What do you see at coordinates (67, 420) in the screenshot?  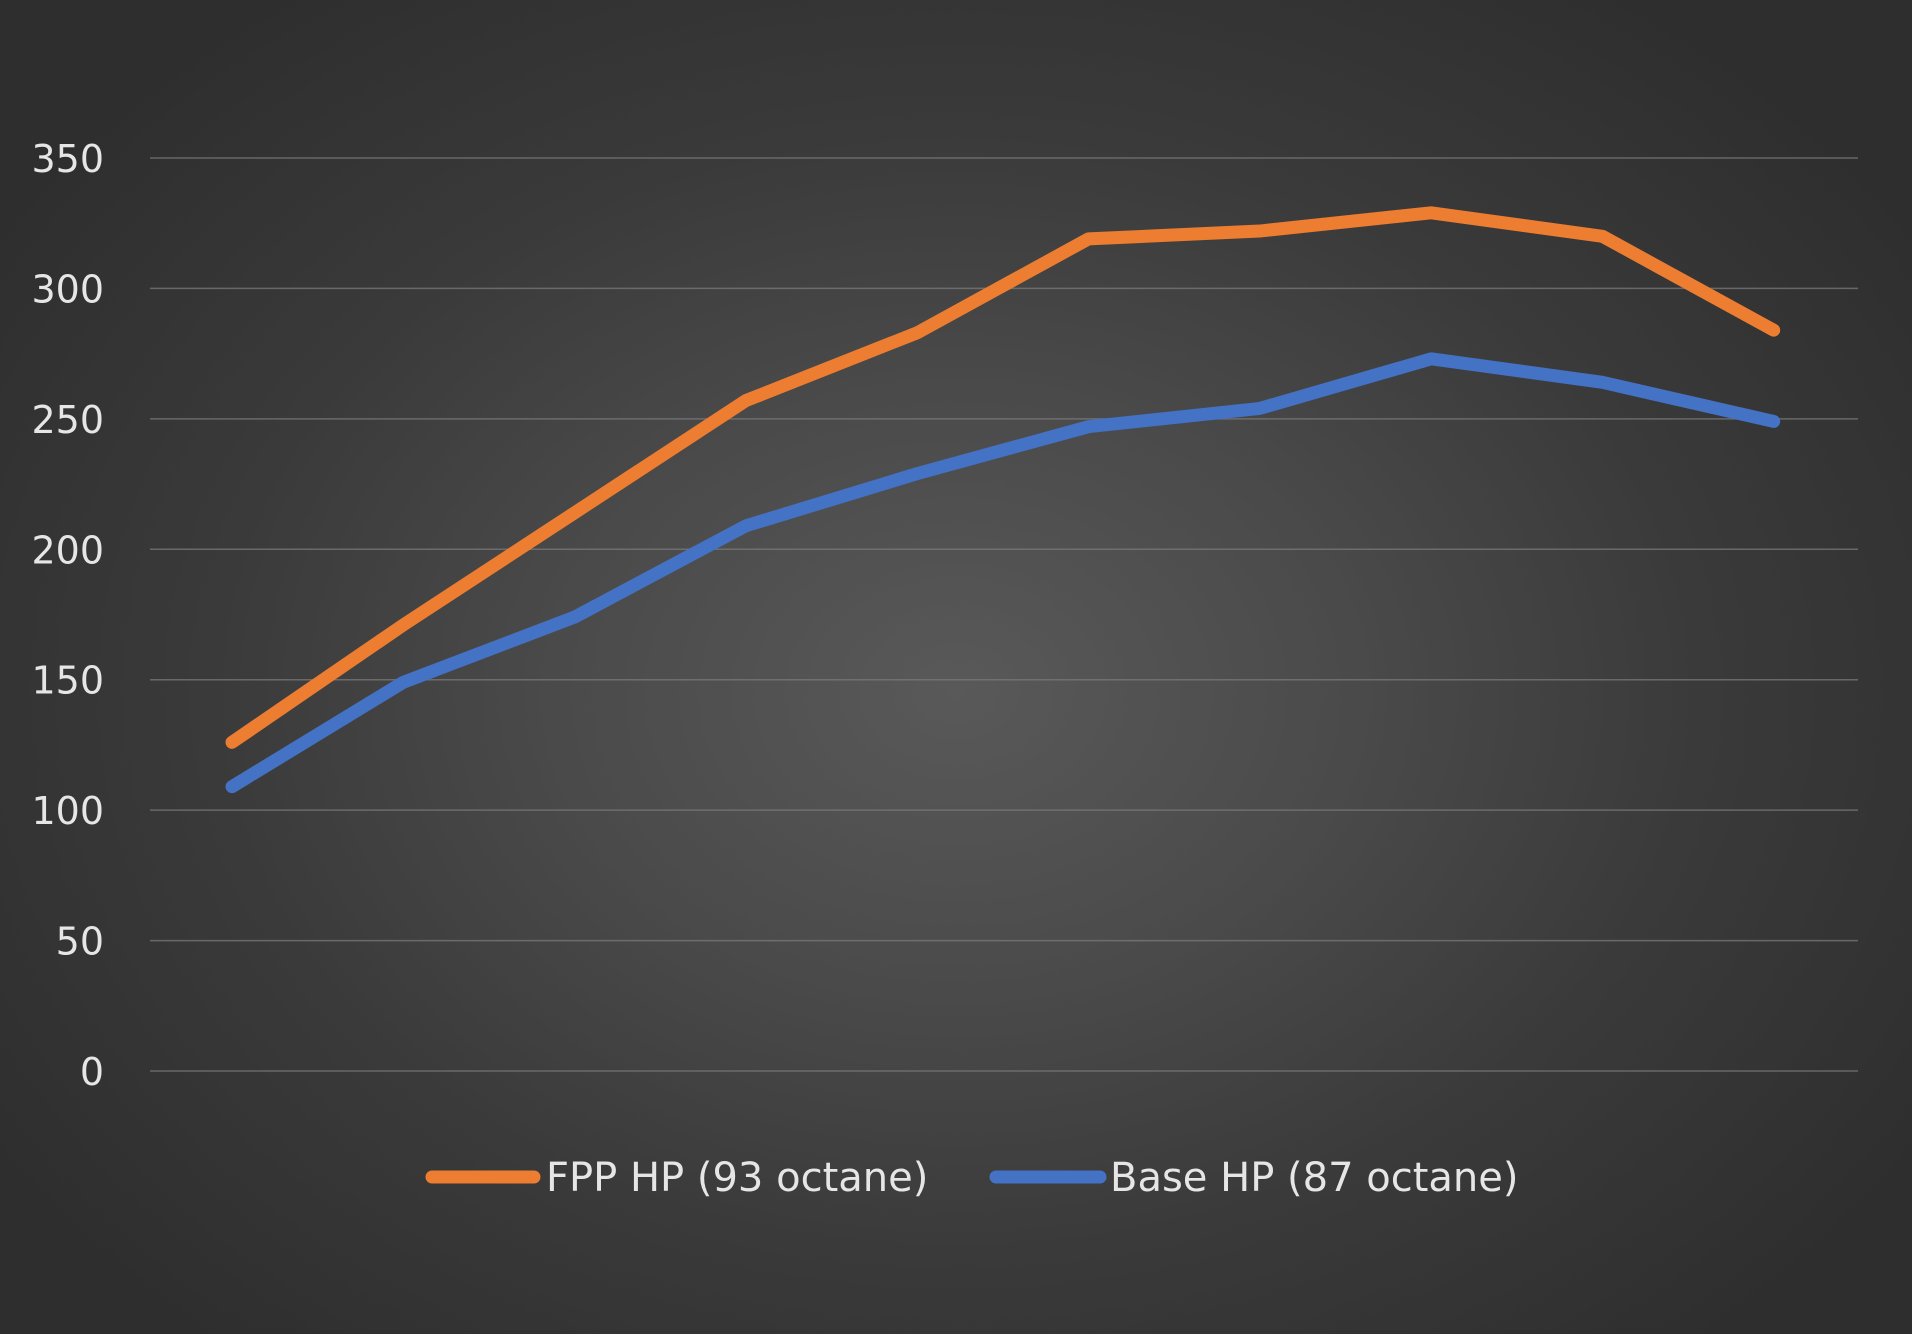 I see `y-tick-label: 250` at bounding box center [67, 420].